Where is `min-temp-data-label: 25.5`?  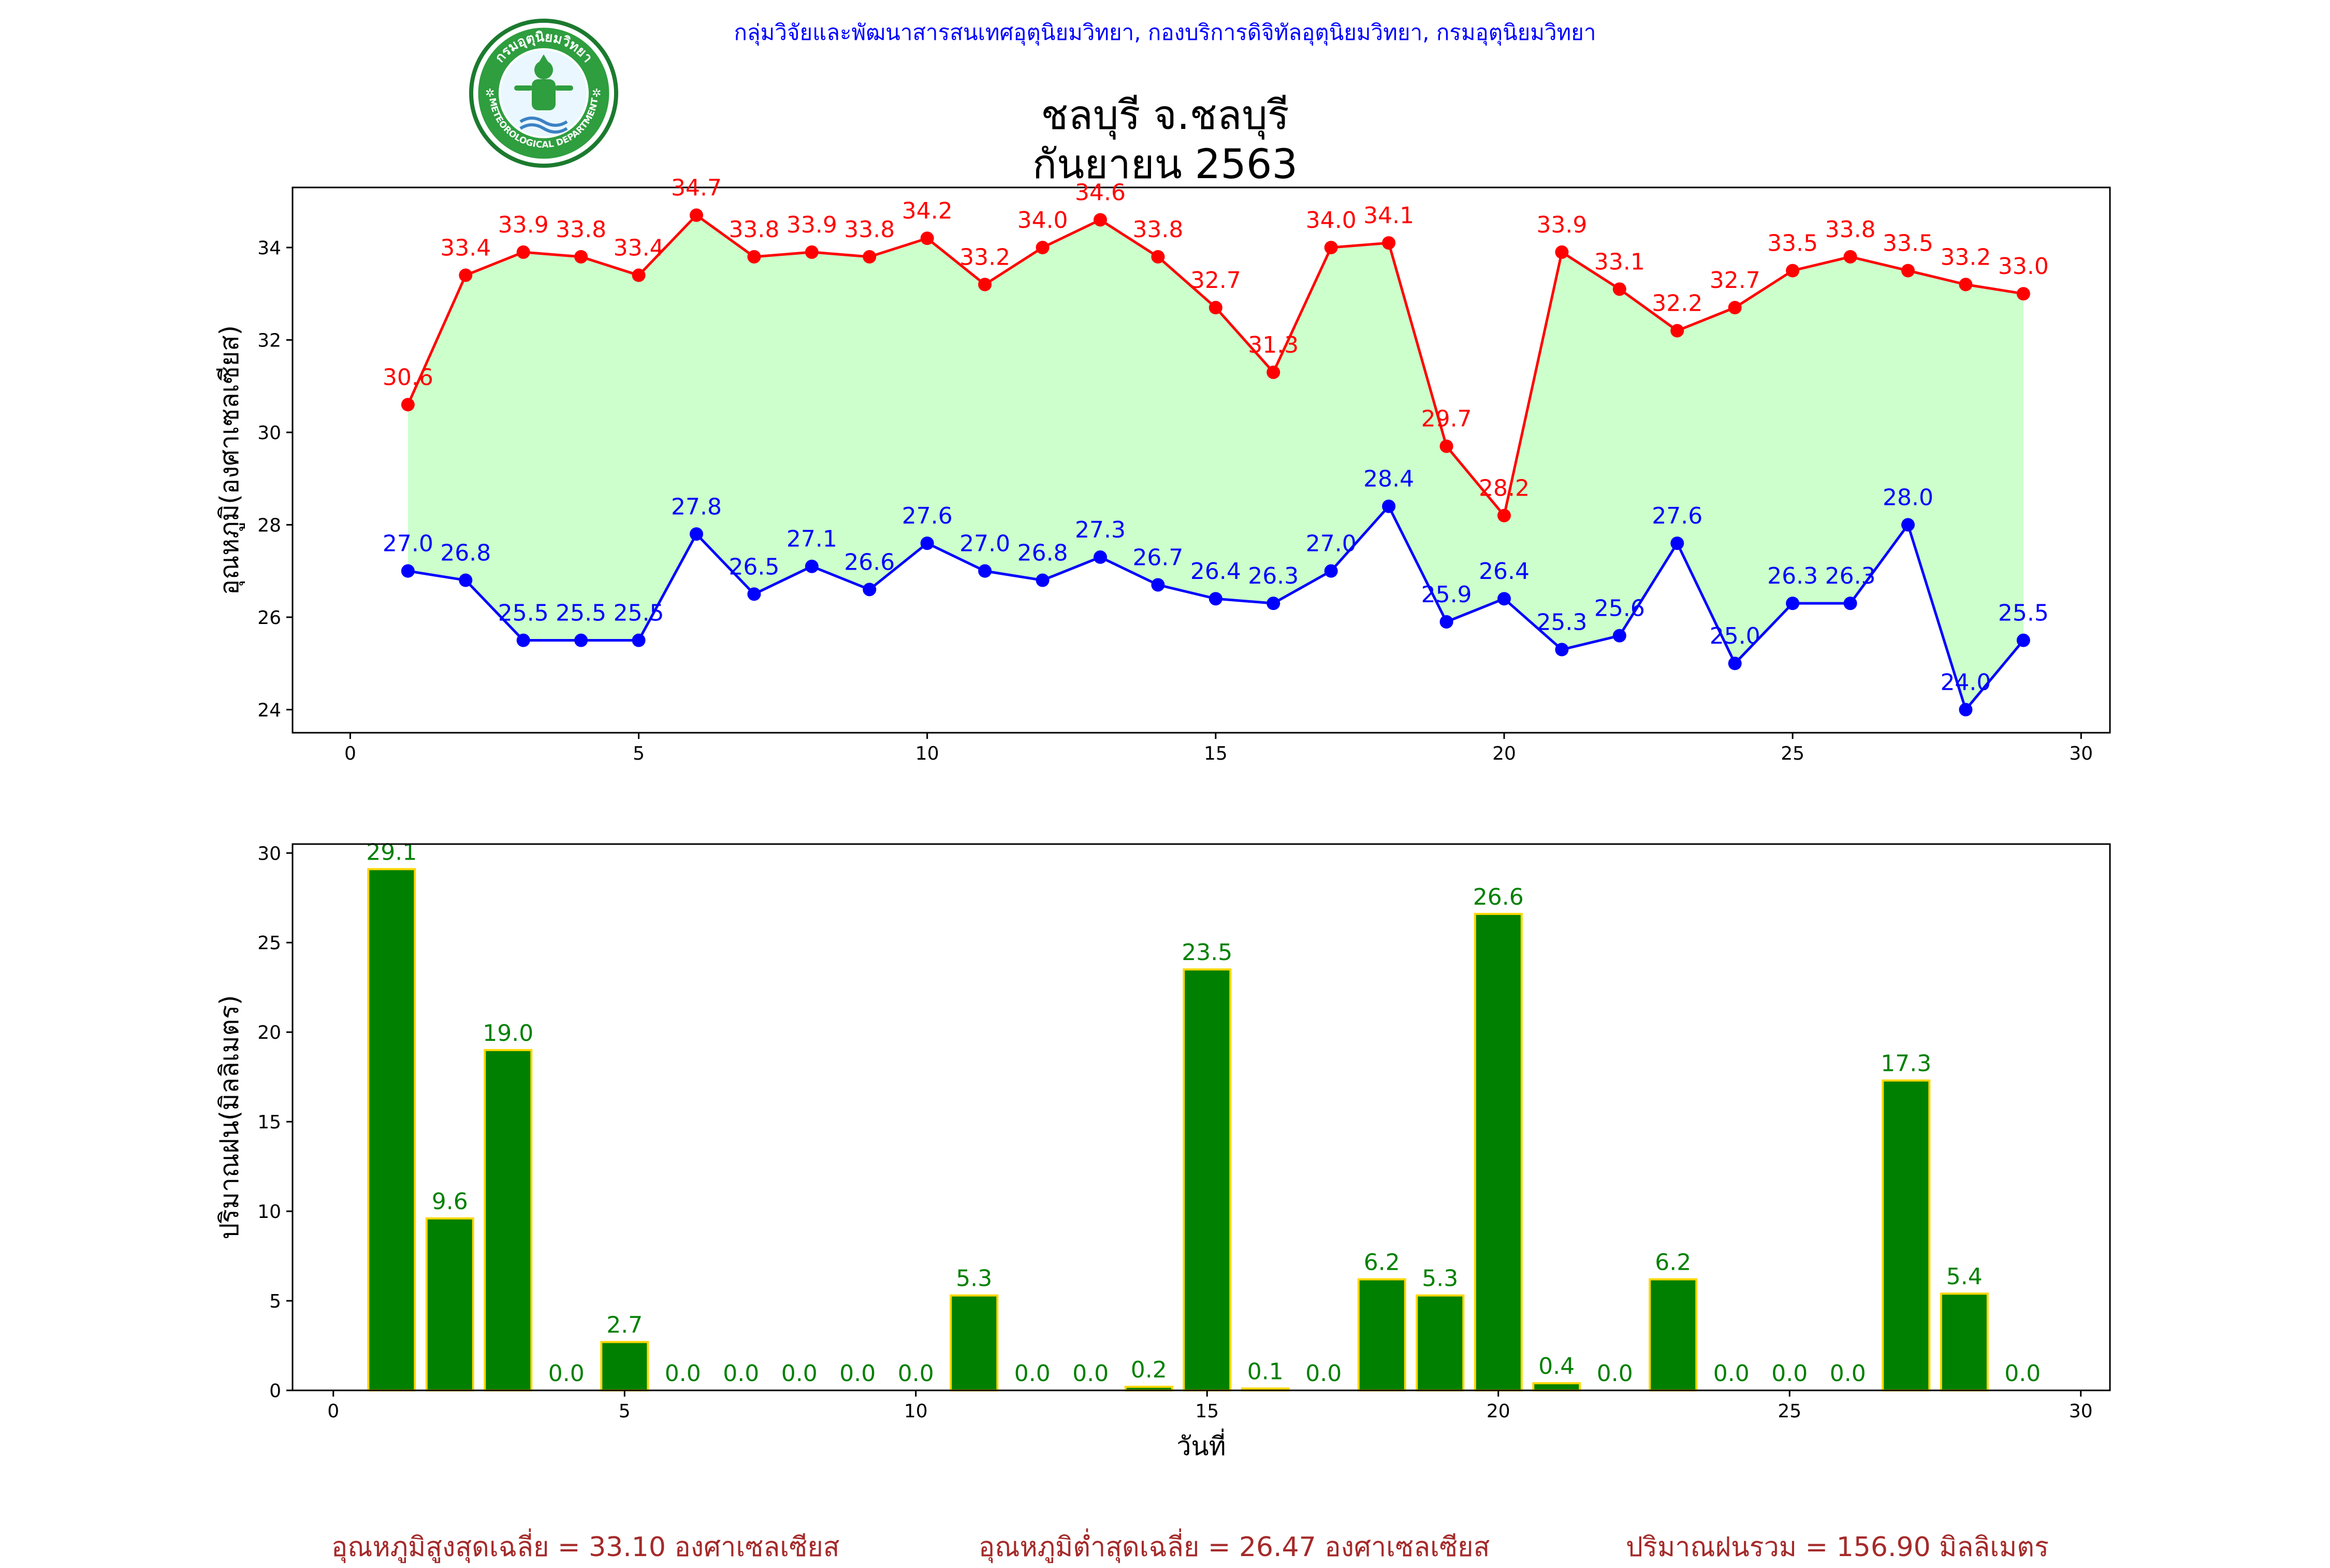
min-temp-data-label: 25.5 is located at coordinates (2023, 613).